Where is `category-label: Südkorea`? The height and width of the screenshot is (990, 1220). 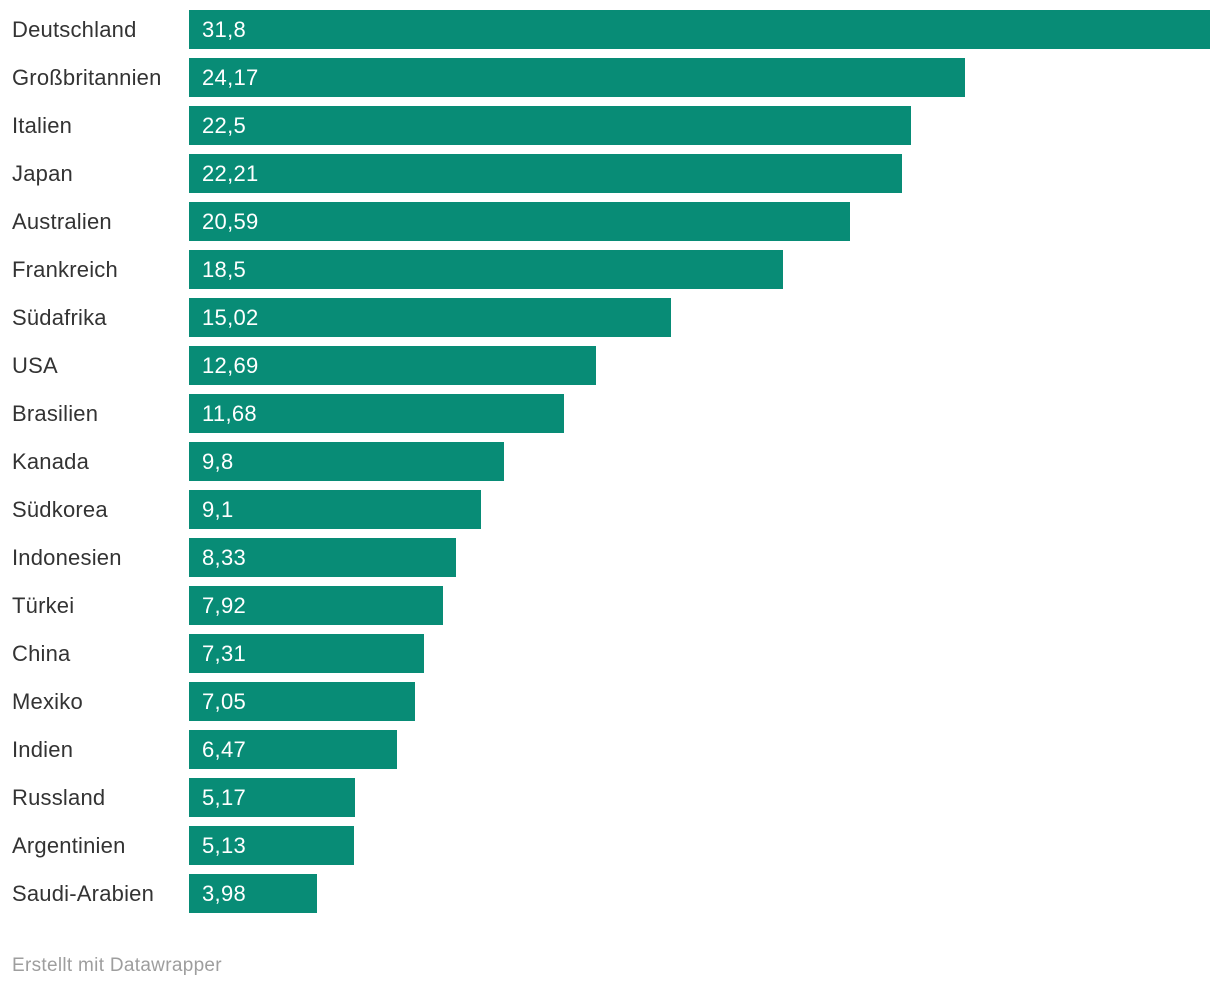 category-label: Südkorea is located at coordinates (60, 509).